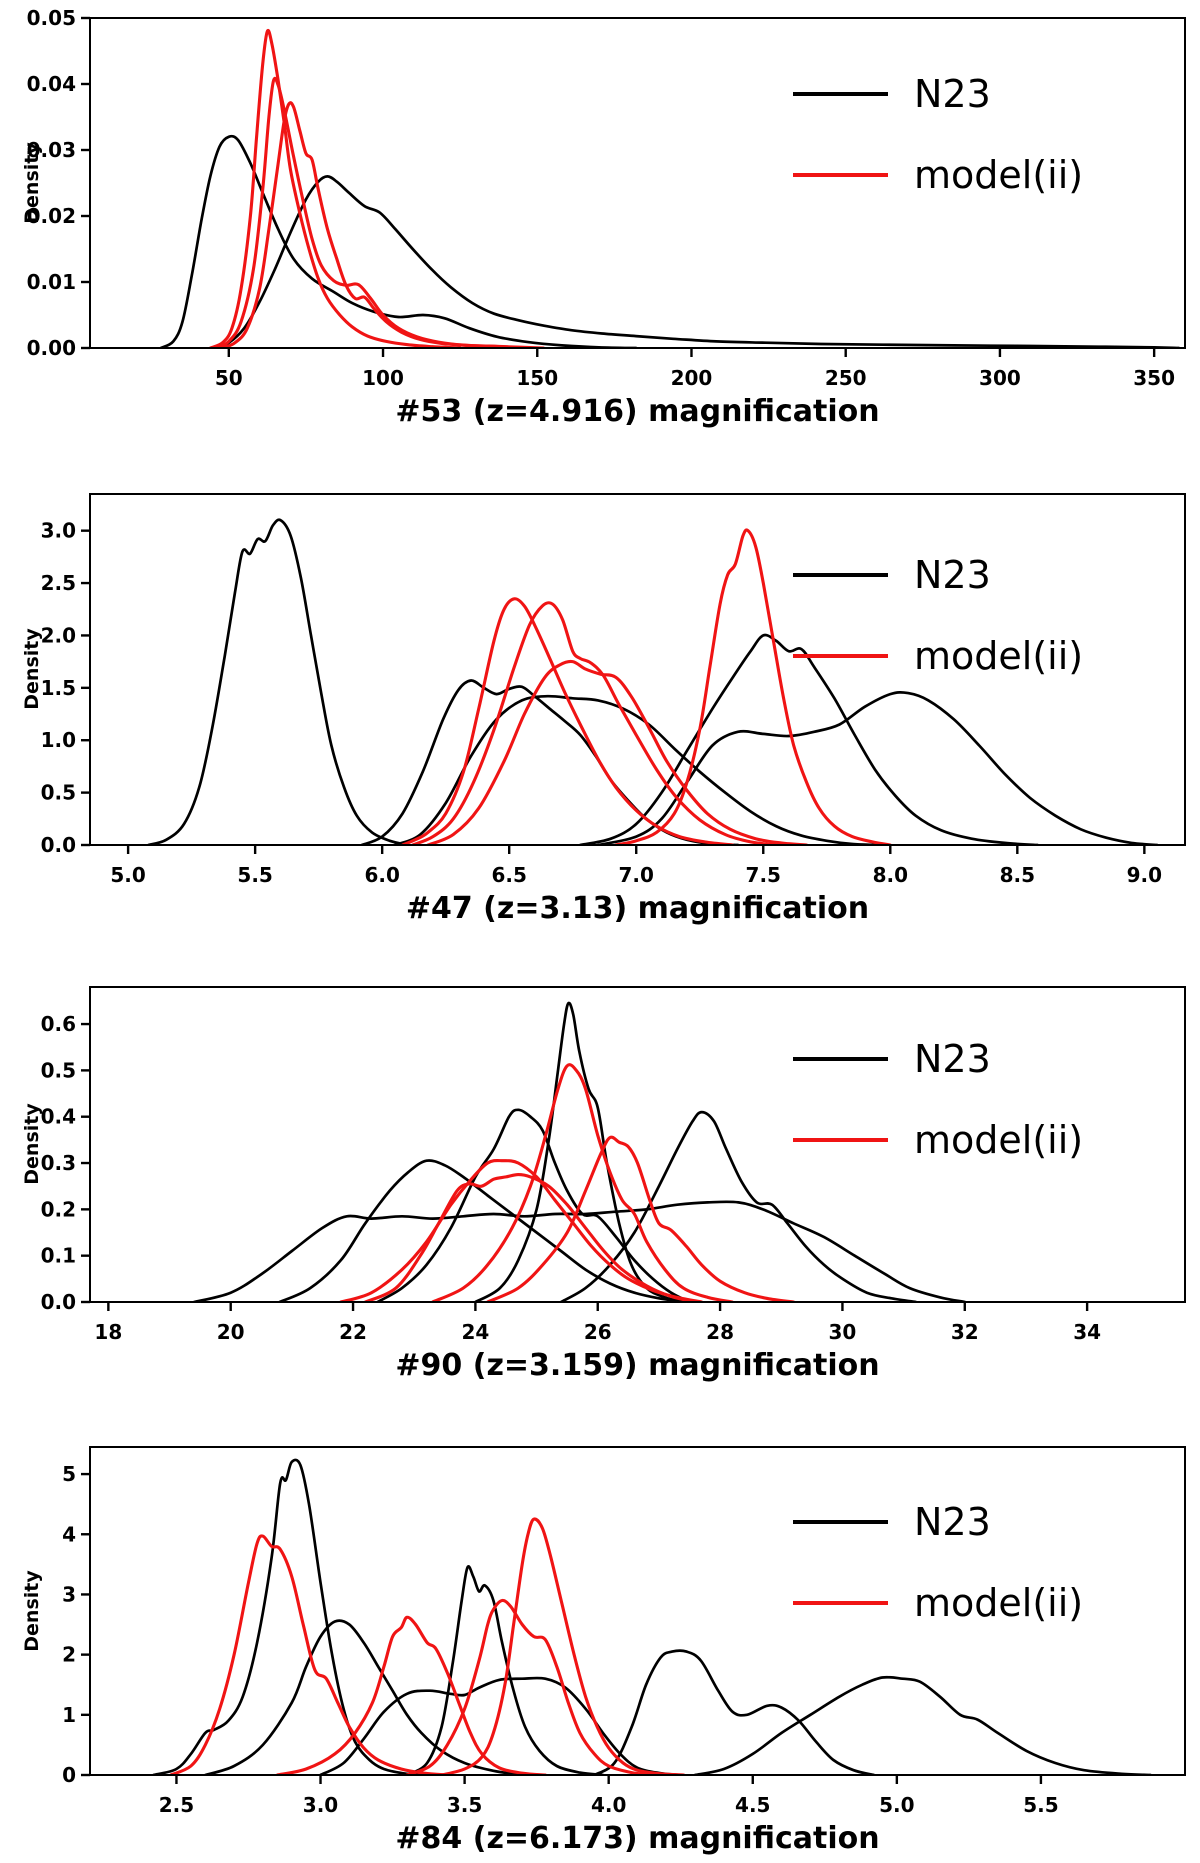 Image resolution: width=1200 pixels, height=1863 pixels. I want to click on x-tick-label: 3.0, so click(320, 1805).